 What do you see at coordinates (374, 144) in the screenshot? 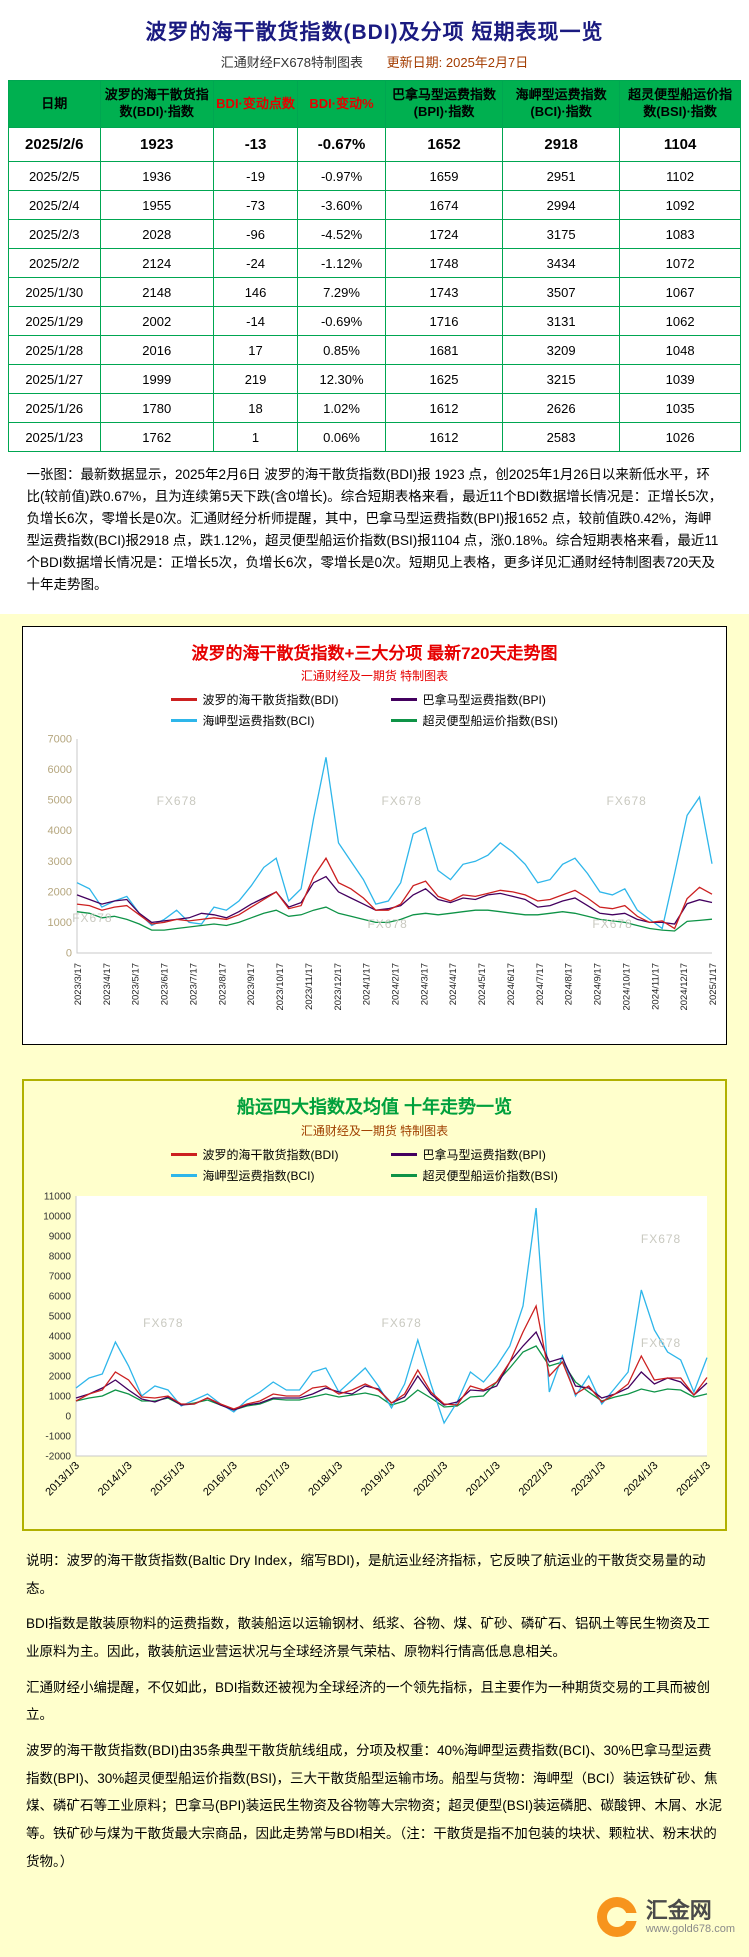
I see `table-row: 2025/2/6 1923 -13 -0.67% 1652 2918 1104` at bounding box center [374, 144].